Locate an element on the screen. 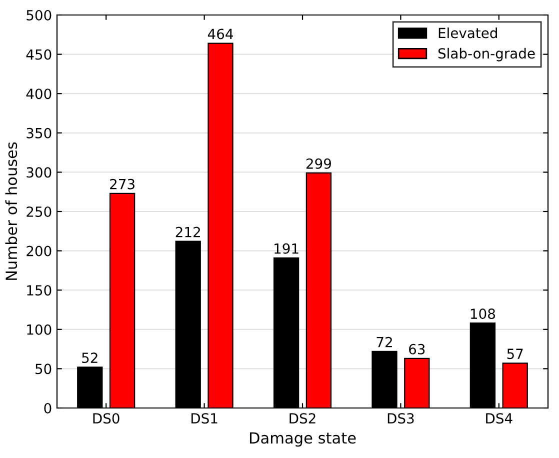 This screenshot has width=559, height=458. data-label: 52 is located at coordinates (90, 358).